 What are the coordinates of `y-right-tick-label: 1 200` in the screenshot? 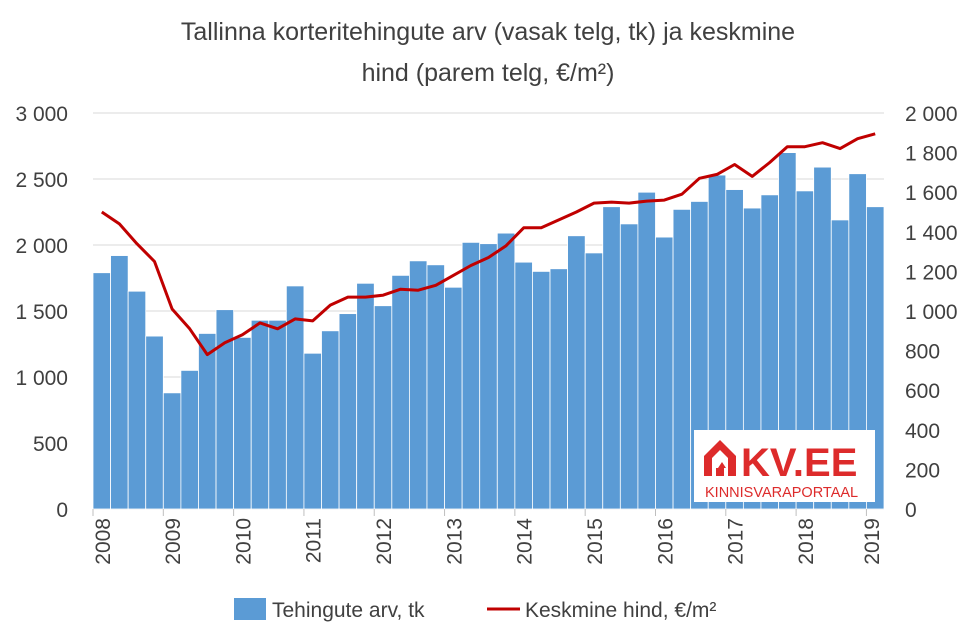 It's located at (931, 272).